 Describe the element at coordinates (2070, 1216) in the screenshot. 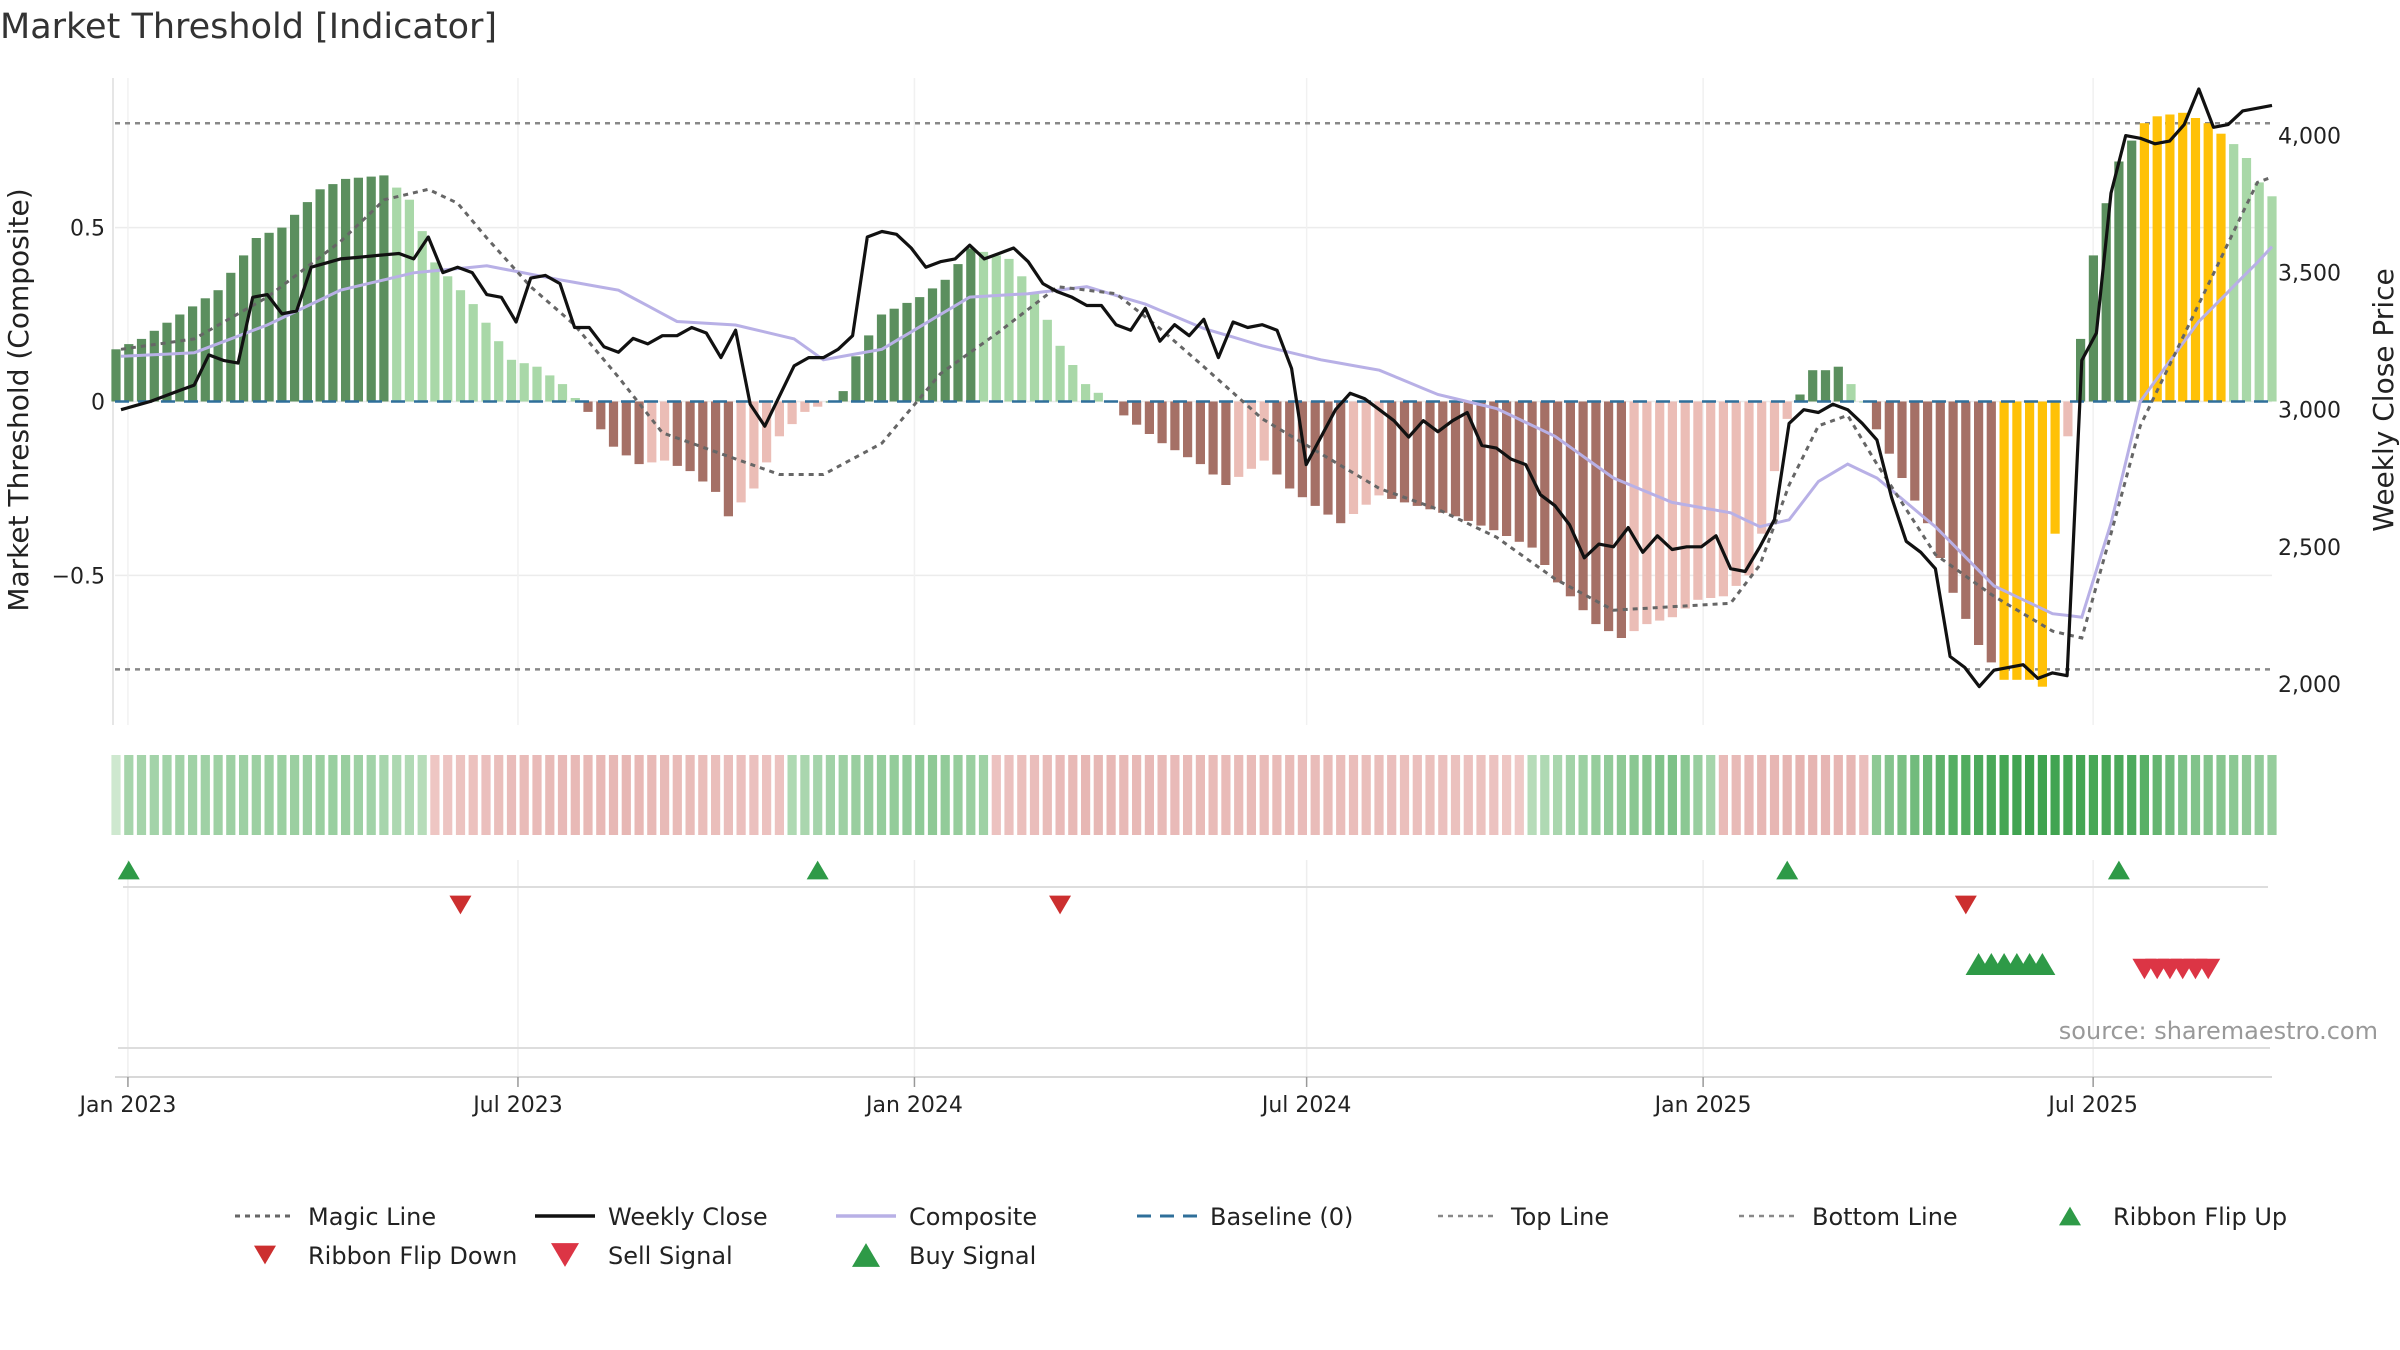

I see `legend-swatch-ribbon-flip-up` at that location.